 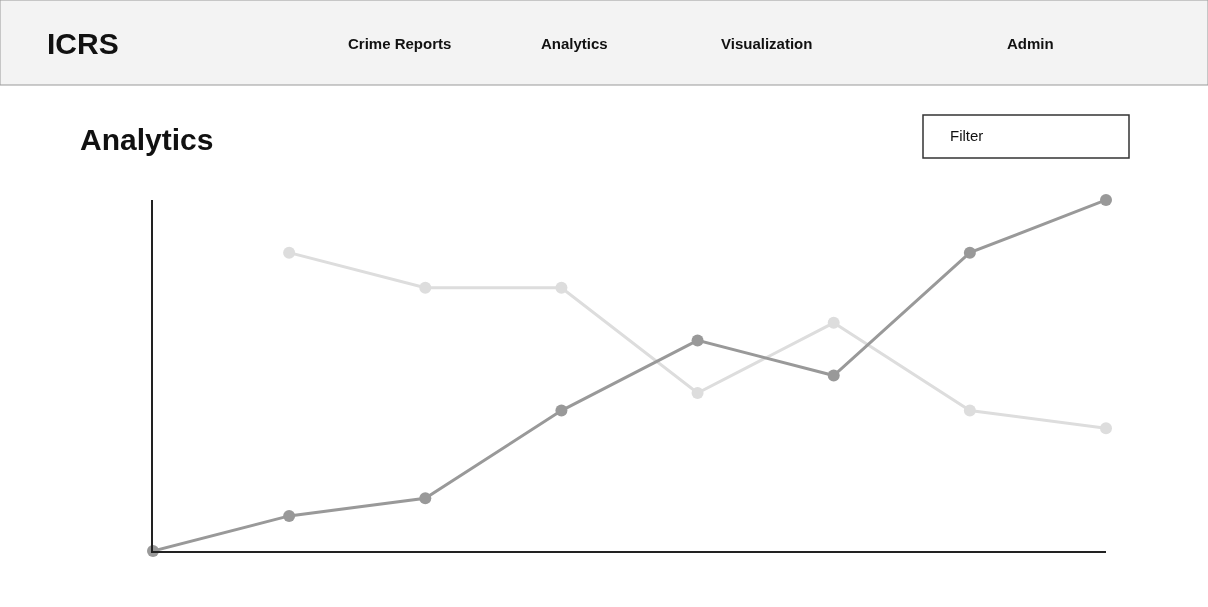 I want to click on text: Filter, so click(x=967, y=135).